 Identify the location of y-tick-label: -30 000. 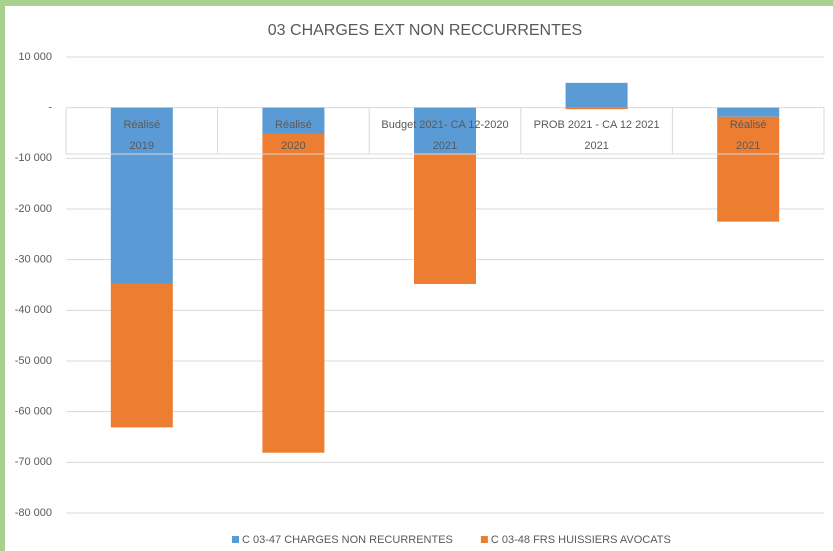
(33, 260).